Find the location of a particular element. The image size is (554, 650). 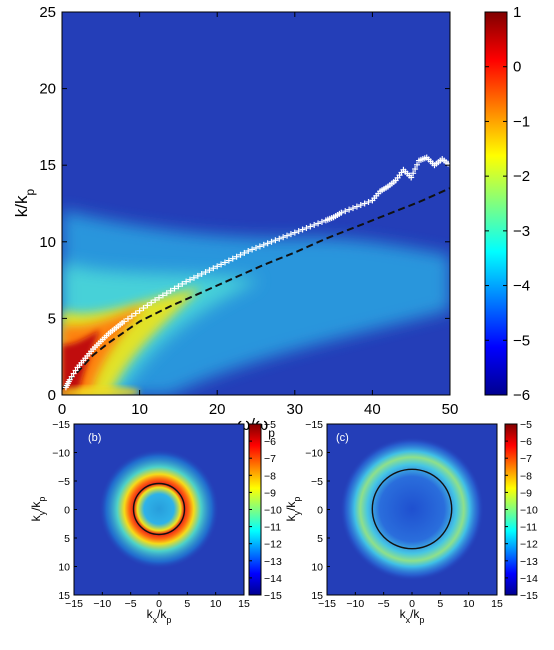

x-tick-label: 40 is located at coordinates (372, 409).